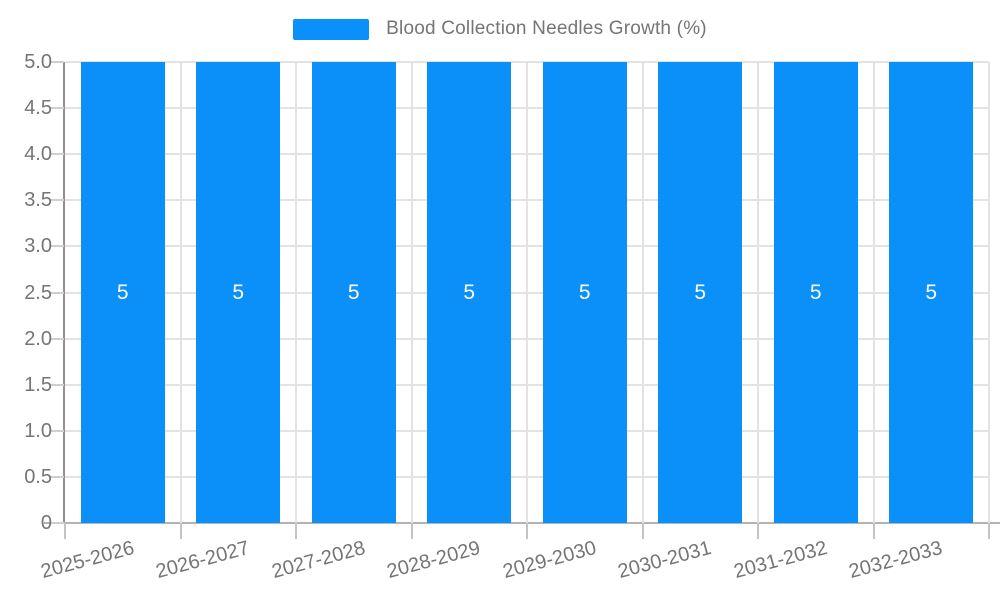  Describe the element at coordinates (46, 523) in the screenshot. I see `y-tick-label: 0` at that location.